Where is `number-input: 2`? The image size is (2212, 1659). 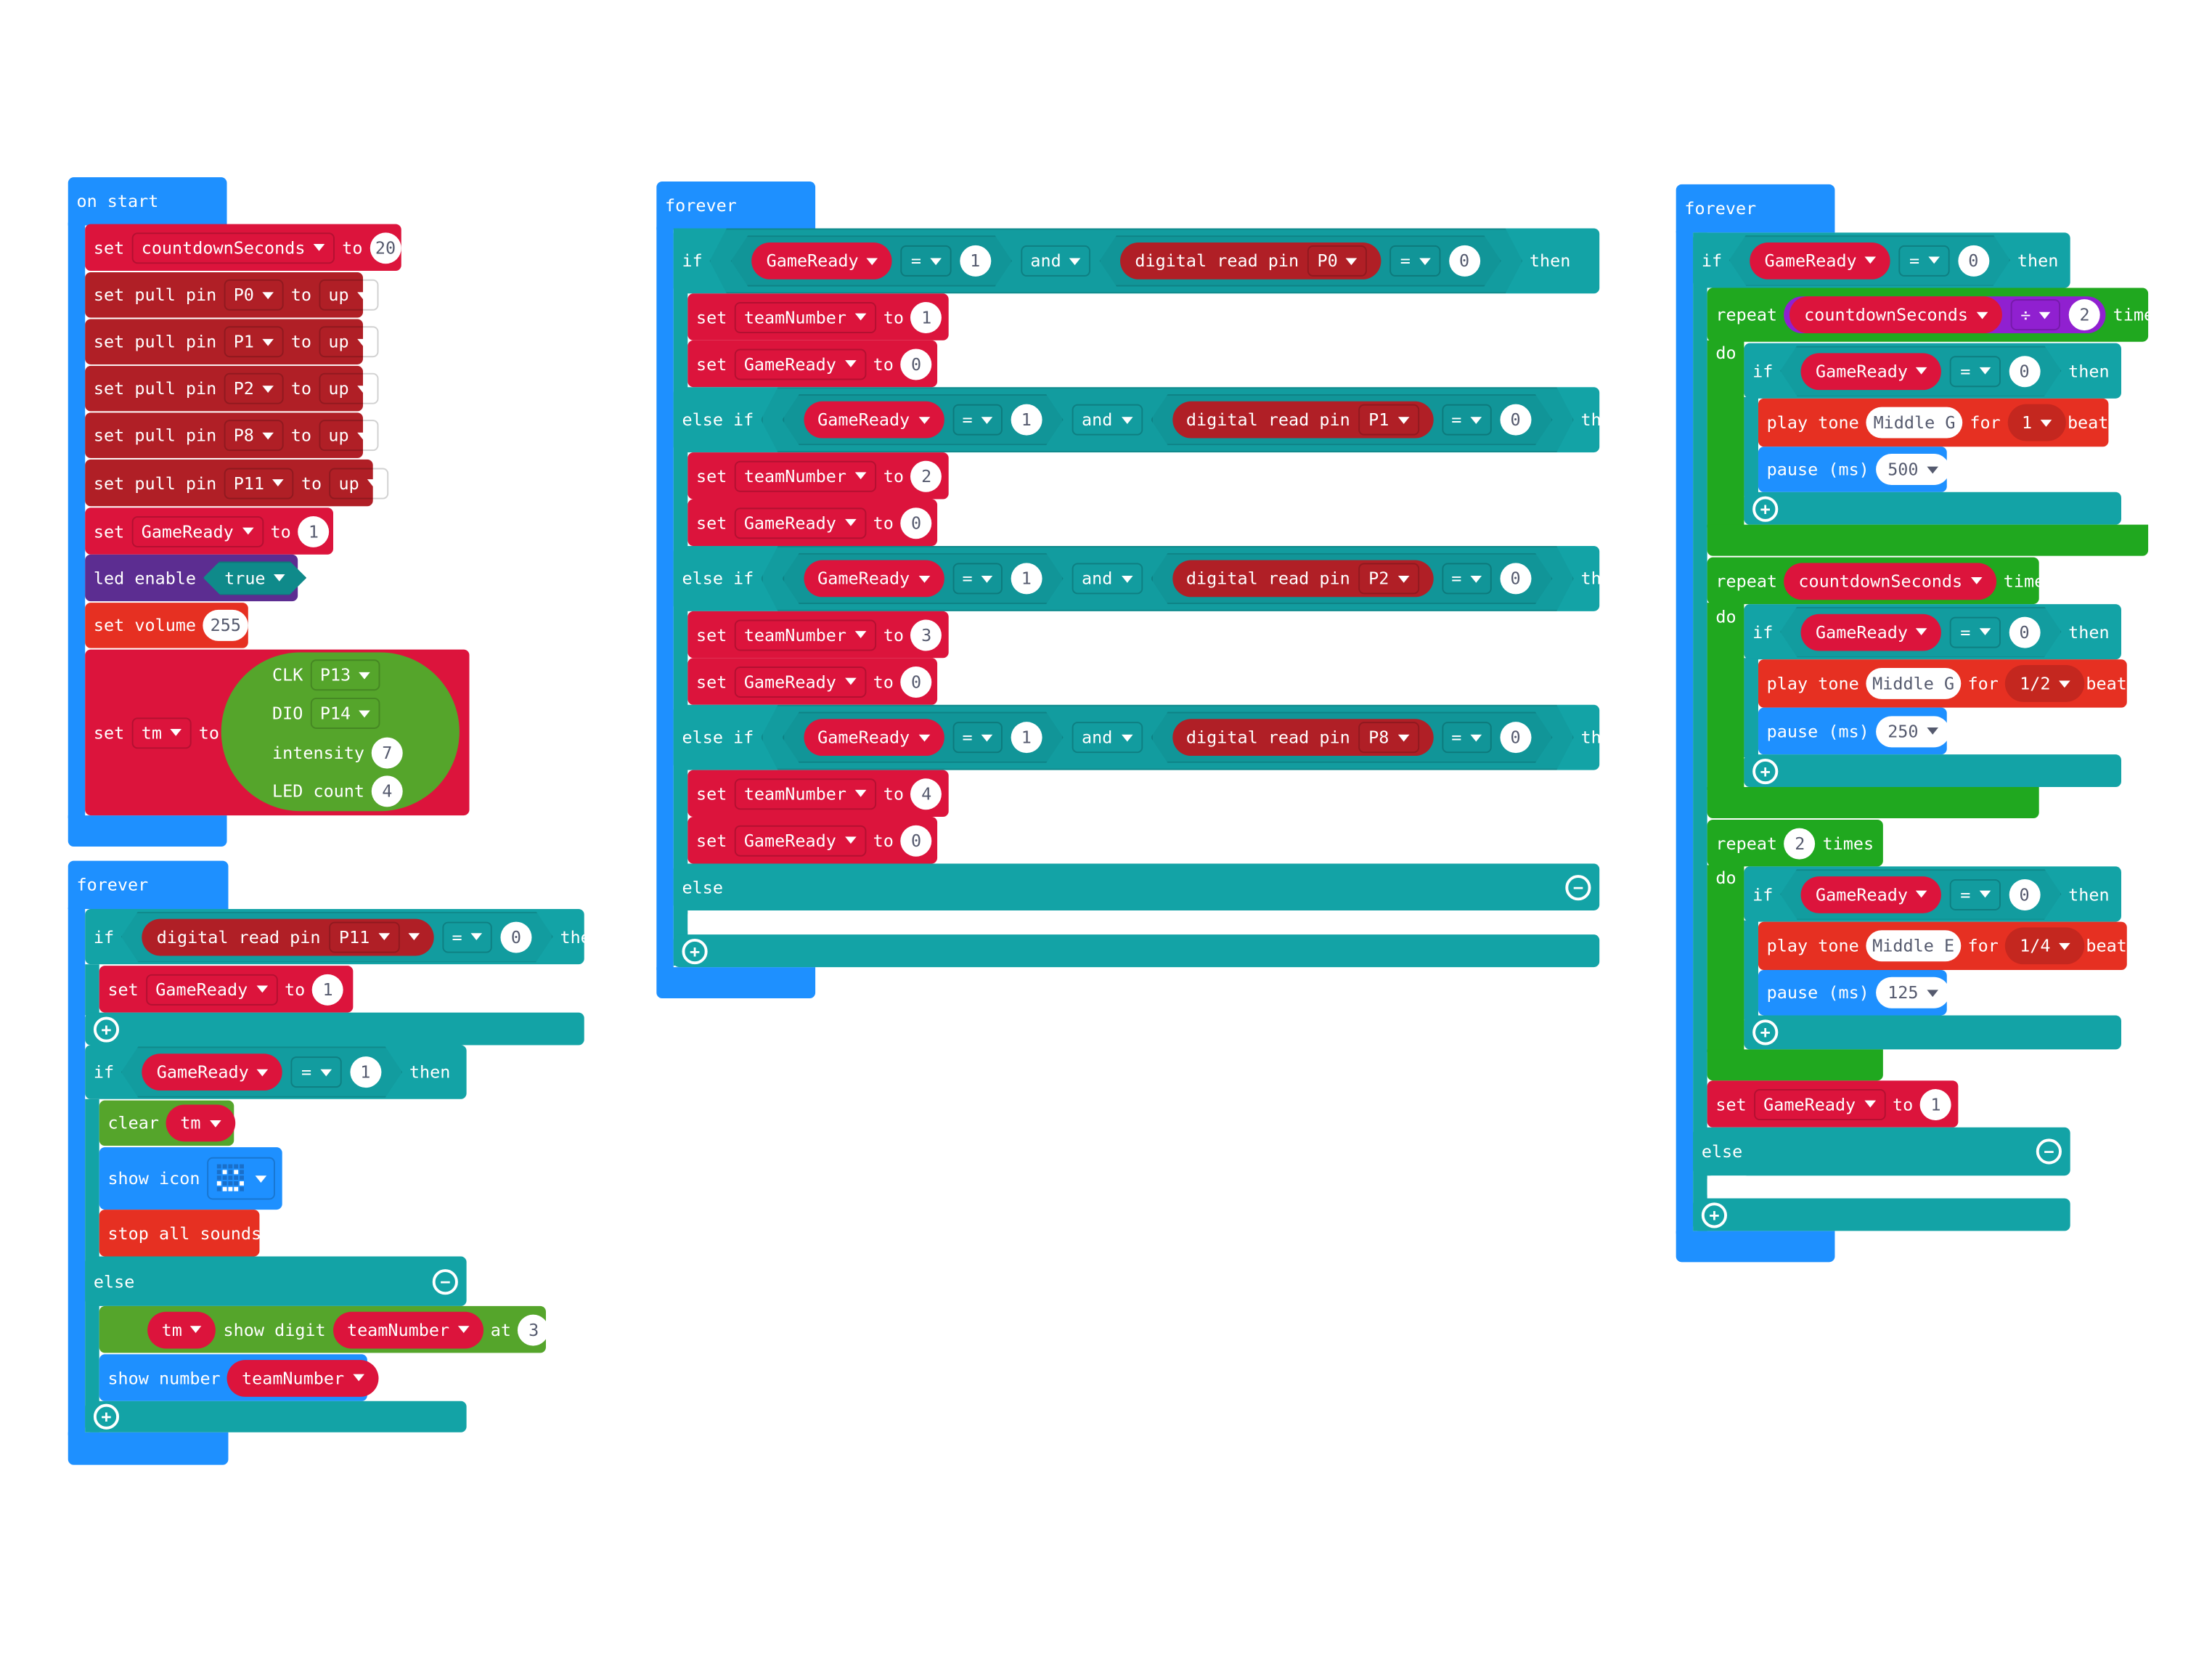 number-input: 2 is located at coordinates (2085, 315).